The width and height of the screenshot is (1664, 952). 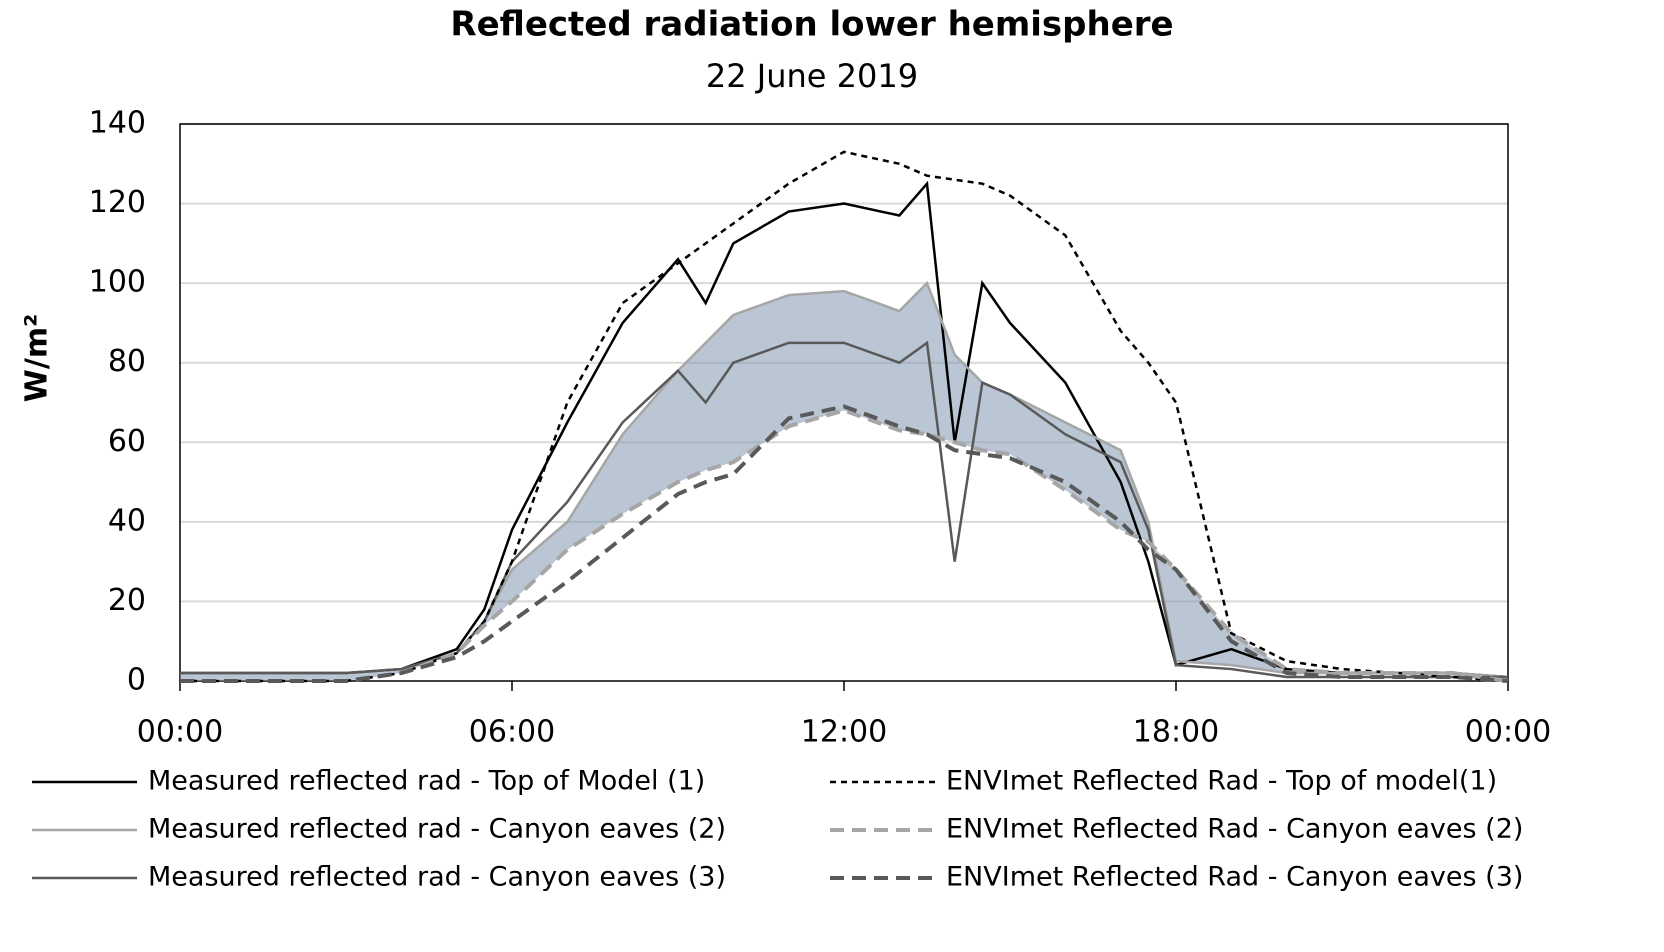 I want to click on x-tick-label: 06:00, so click(x=512, y=732).